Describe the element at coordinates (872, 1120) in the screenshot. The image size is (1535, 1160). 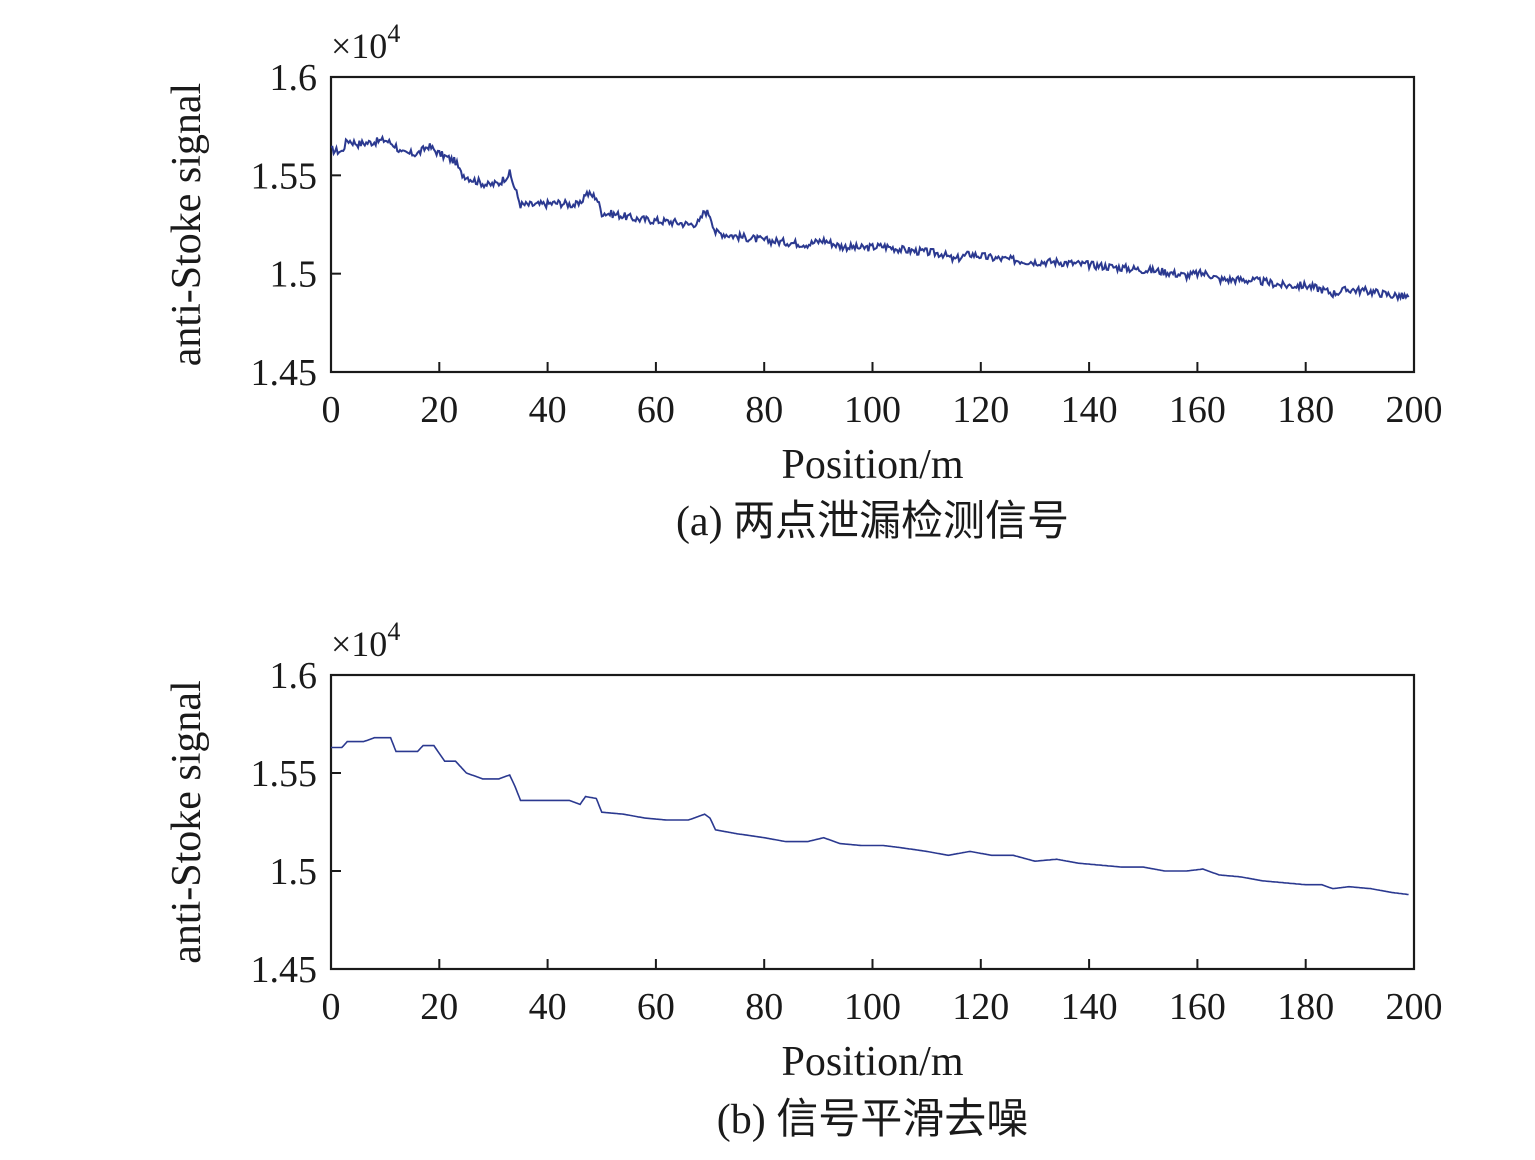
I see `panel-caption: (b) 信号平滑去噪` at that location.